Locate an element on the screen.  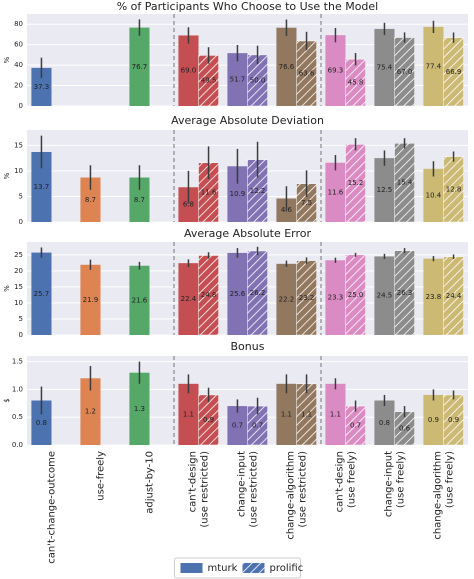
value-label: 12.5 is located at coordinates (385, 190).